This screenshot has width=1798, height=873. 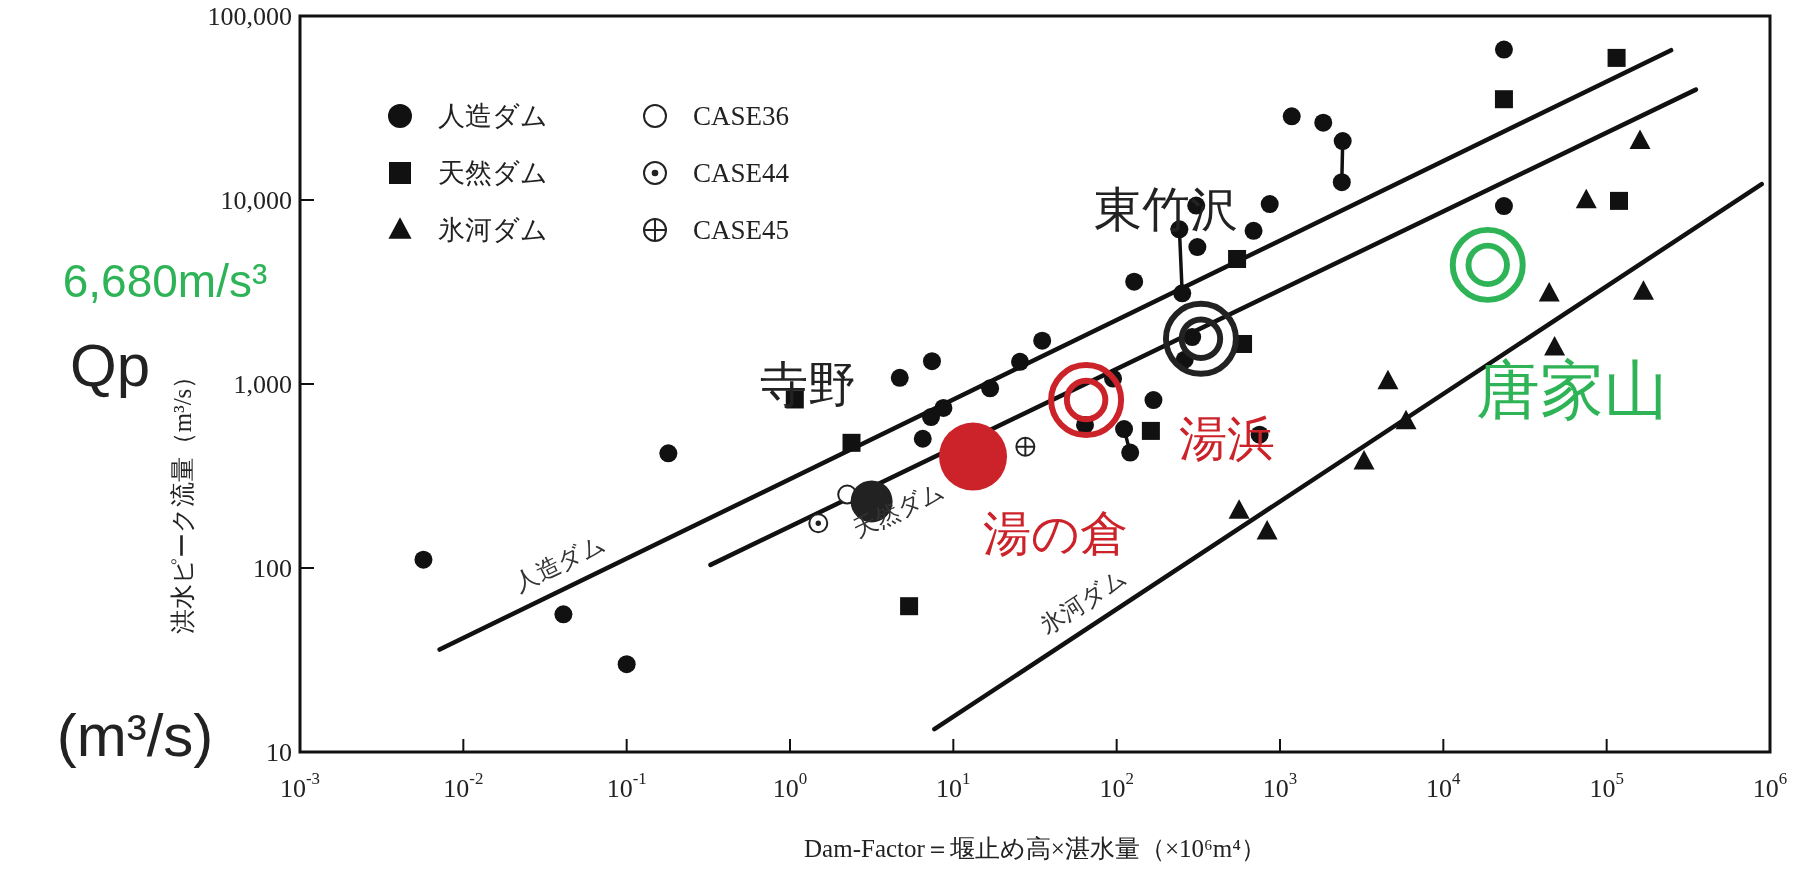 What do you see at coordinates (493, 116) in the screenshot?
I see `legend-label: 人造ダム` at bounding box center [493, 116].